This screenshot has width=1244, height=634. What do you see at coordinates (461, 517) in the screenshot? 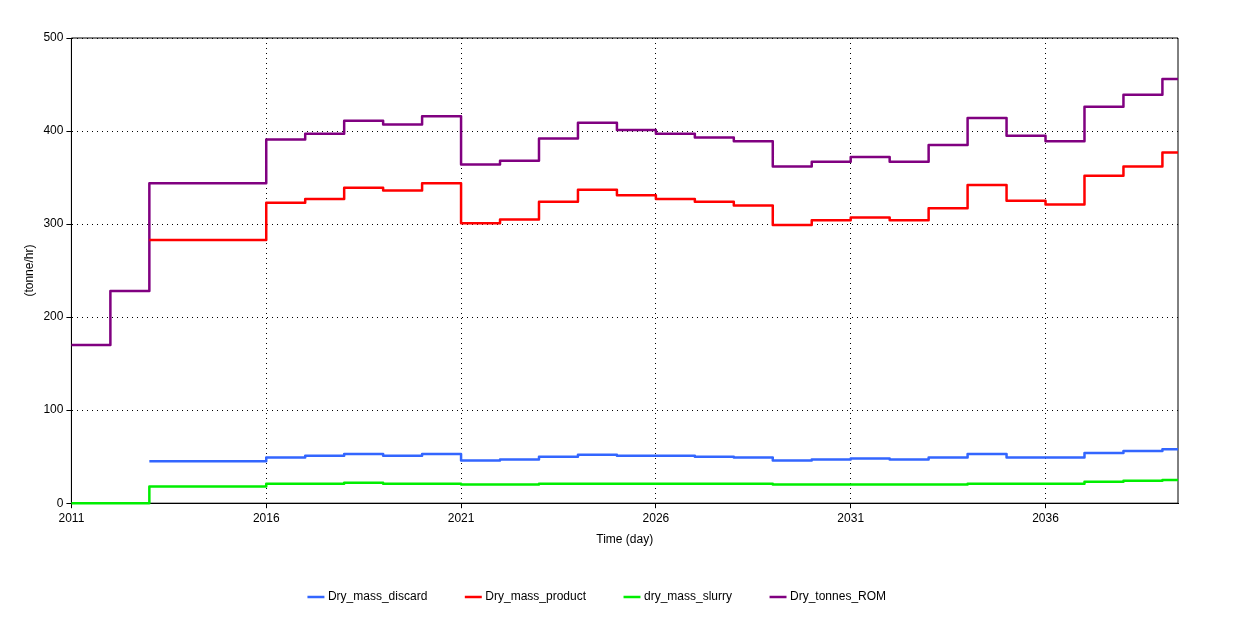
I see `x-tick-label: 2021` at bounding box center [461, 517].